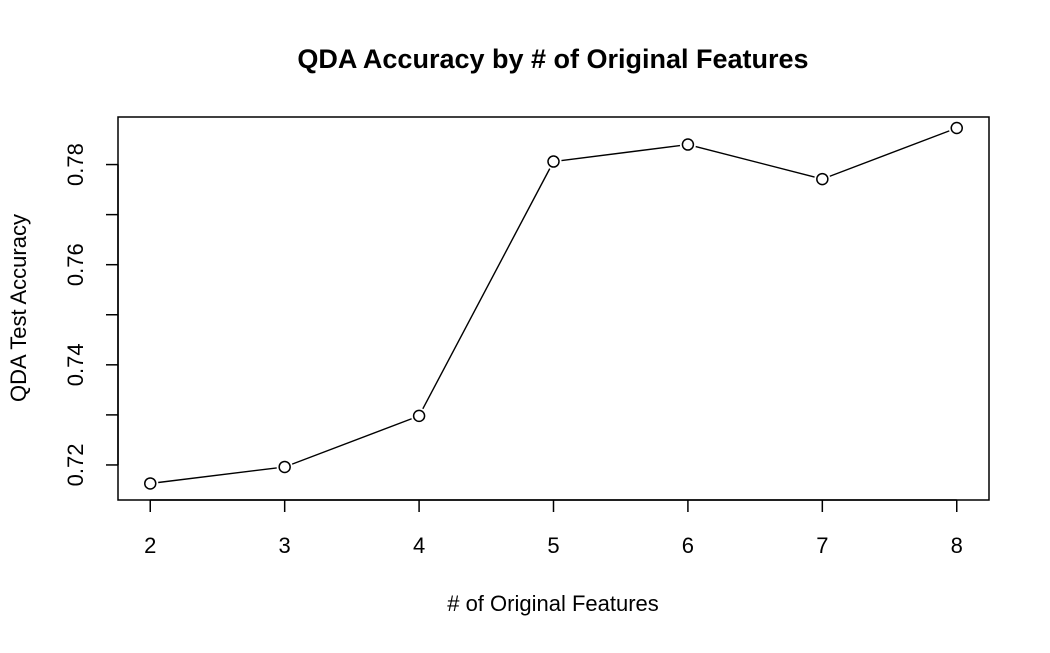 This screenshot has height=653, width=1050. Describe the element at coordinates (75, 164) in the screenshot. I see `y-tick-label: 0.78` at that location.